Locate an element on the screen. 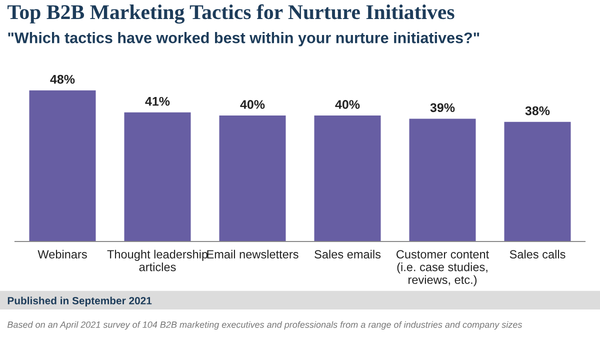 This screenshot has height=345, width=600. x-tick-label: Thought leadership articles is located at coordinates (157, 261).